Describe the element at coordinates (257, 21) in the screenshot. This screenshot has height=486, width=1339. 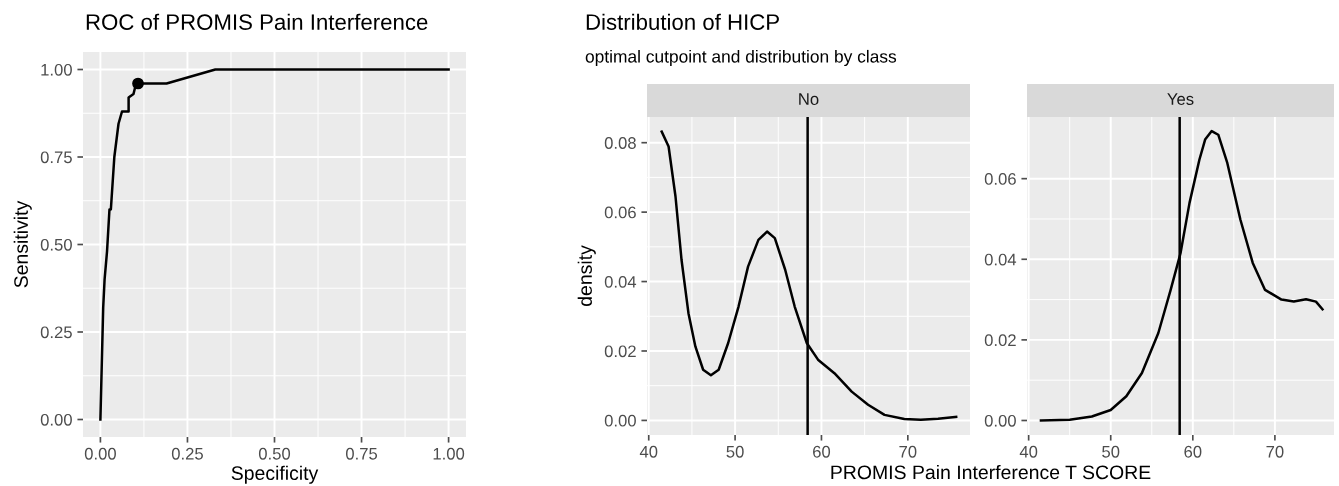
I see `chart-title: ROC of PROMIS Pain Interference` at that location.